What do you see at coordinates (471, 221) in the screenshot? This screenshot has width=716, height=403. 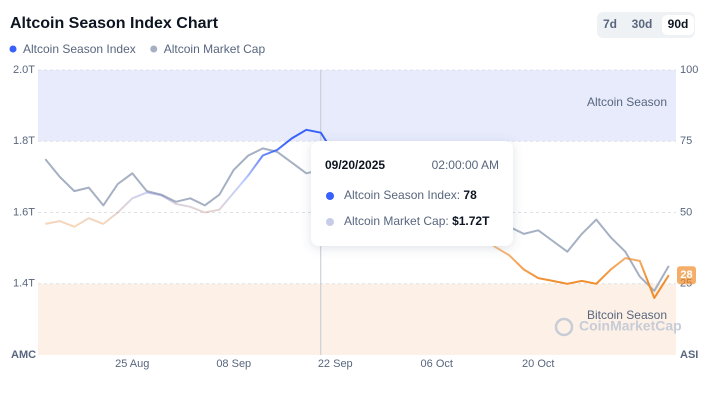 I see `tooltip-value: $1.72T` at bounding box center [471, 221].